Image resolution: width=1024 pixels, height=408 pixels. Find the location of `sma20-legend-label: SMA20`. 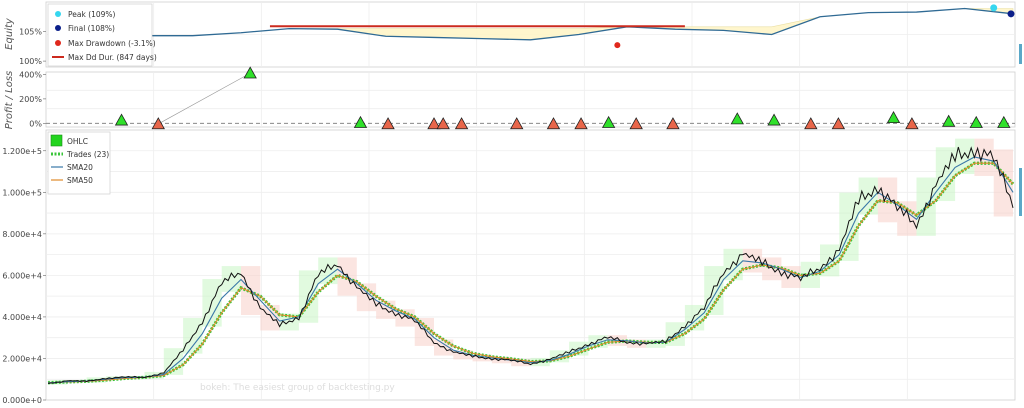

sma20-legend-label: SMA20 is located at coordinates (80, 167).